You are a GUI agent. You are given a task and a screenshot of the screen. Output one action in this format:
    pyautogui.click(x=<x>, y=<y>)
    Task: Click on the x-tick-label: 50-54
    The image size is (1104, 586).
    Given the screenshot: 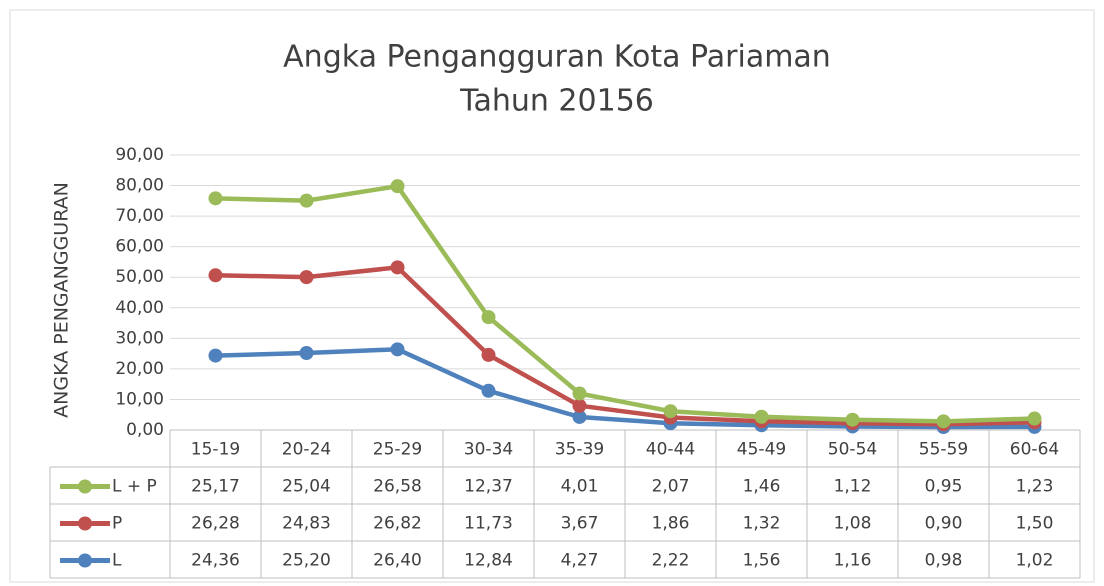 What is the action you would take?
    pyautogui.click(x=852, y=450)
    